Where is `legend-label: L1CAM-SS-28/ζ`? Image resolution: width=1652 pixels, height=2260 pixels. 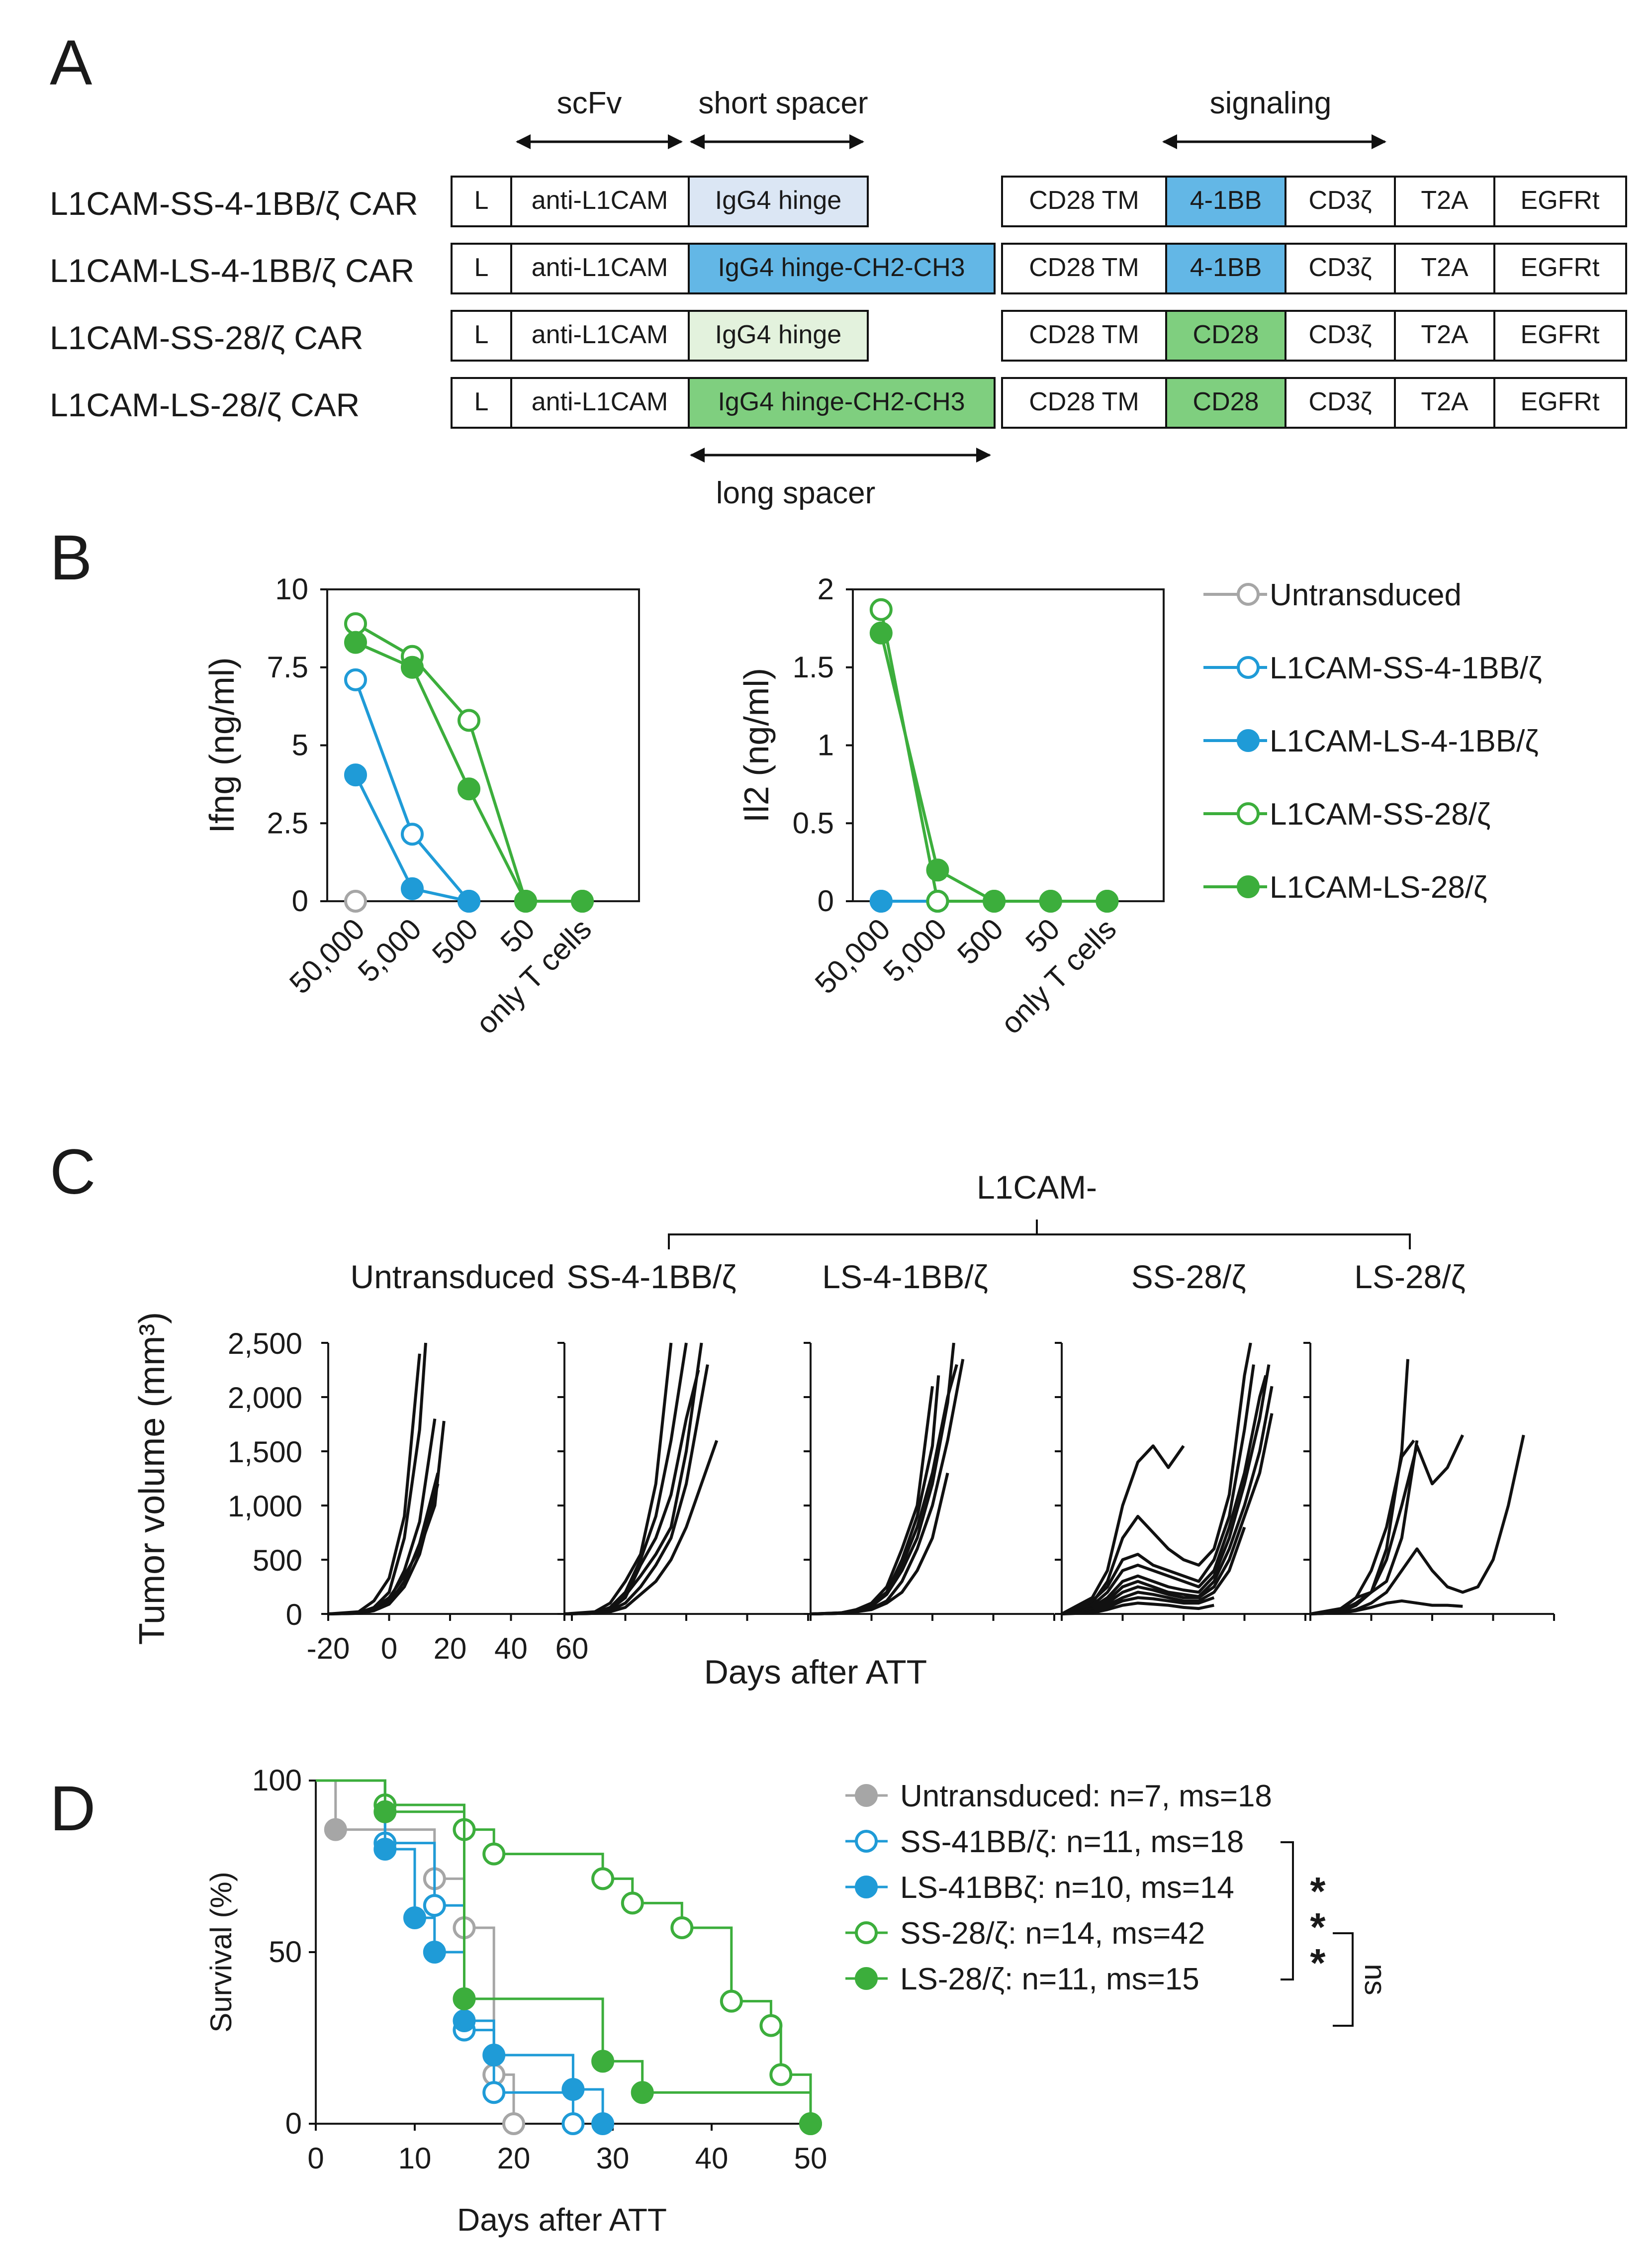 legend-label: L1CAM-SS-28/ζ is located at coordinates (1380, 814).